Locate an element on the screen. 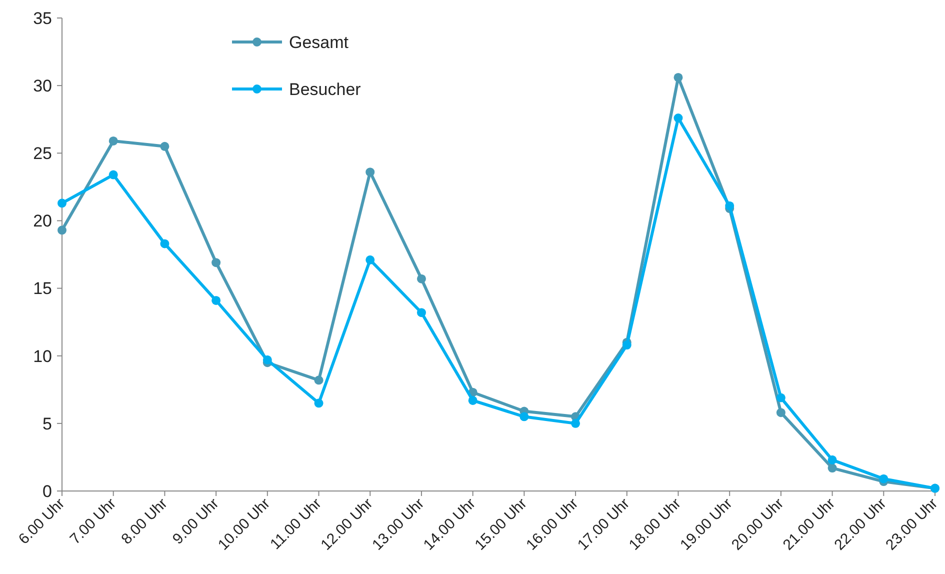 Image resolution: width=945 pixels, height=574 pixels. y-tick-label: 20 is located at coordinates (42, 221).